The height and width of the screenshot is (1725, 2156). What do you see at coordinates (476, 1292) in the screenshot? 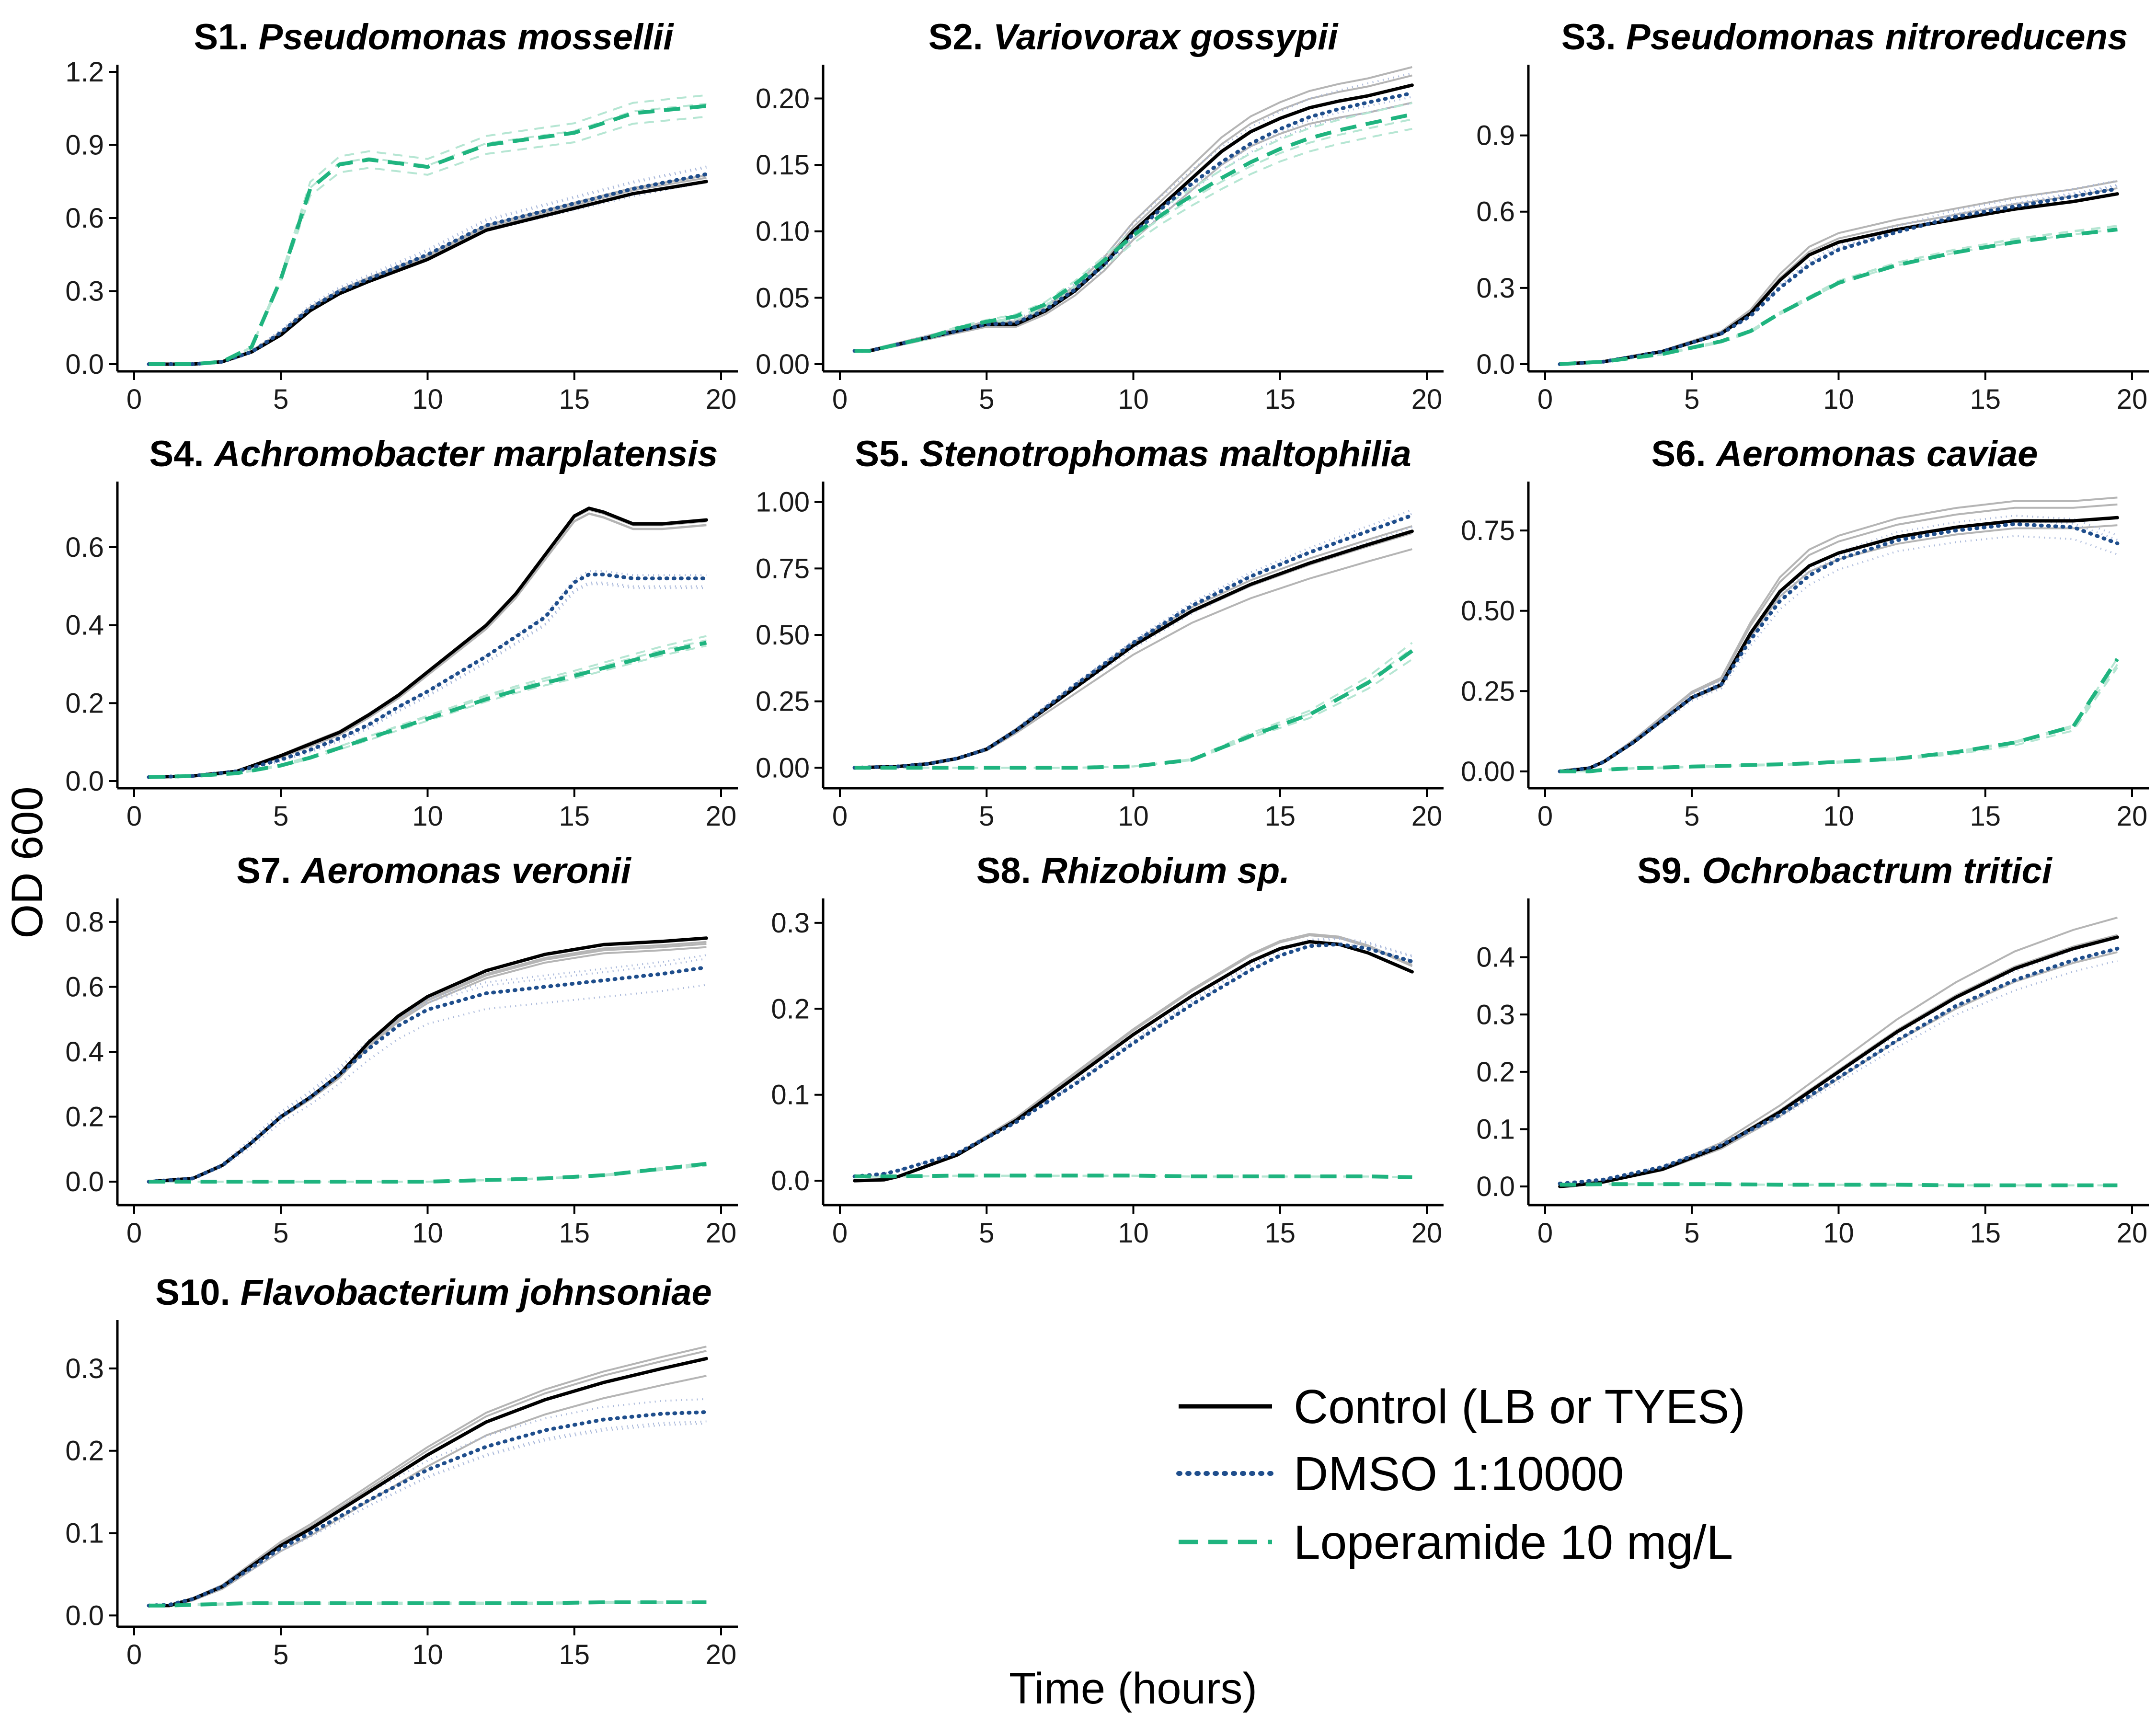
I see `panel-species: Flavobacterium johnsoniae` at bounding box center [476, 1292].